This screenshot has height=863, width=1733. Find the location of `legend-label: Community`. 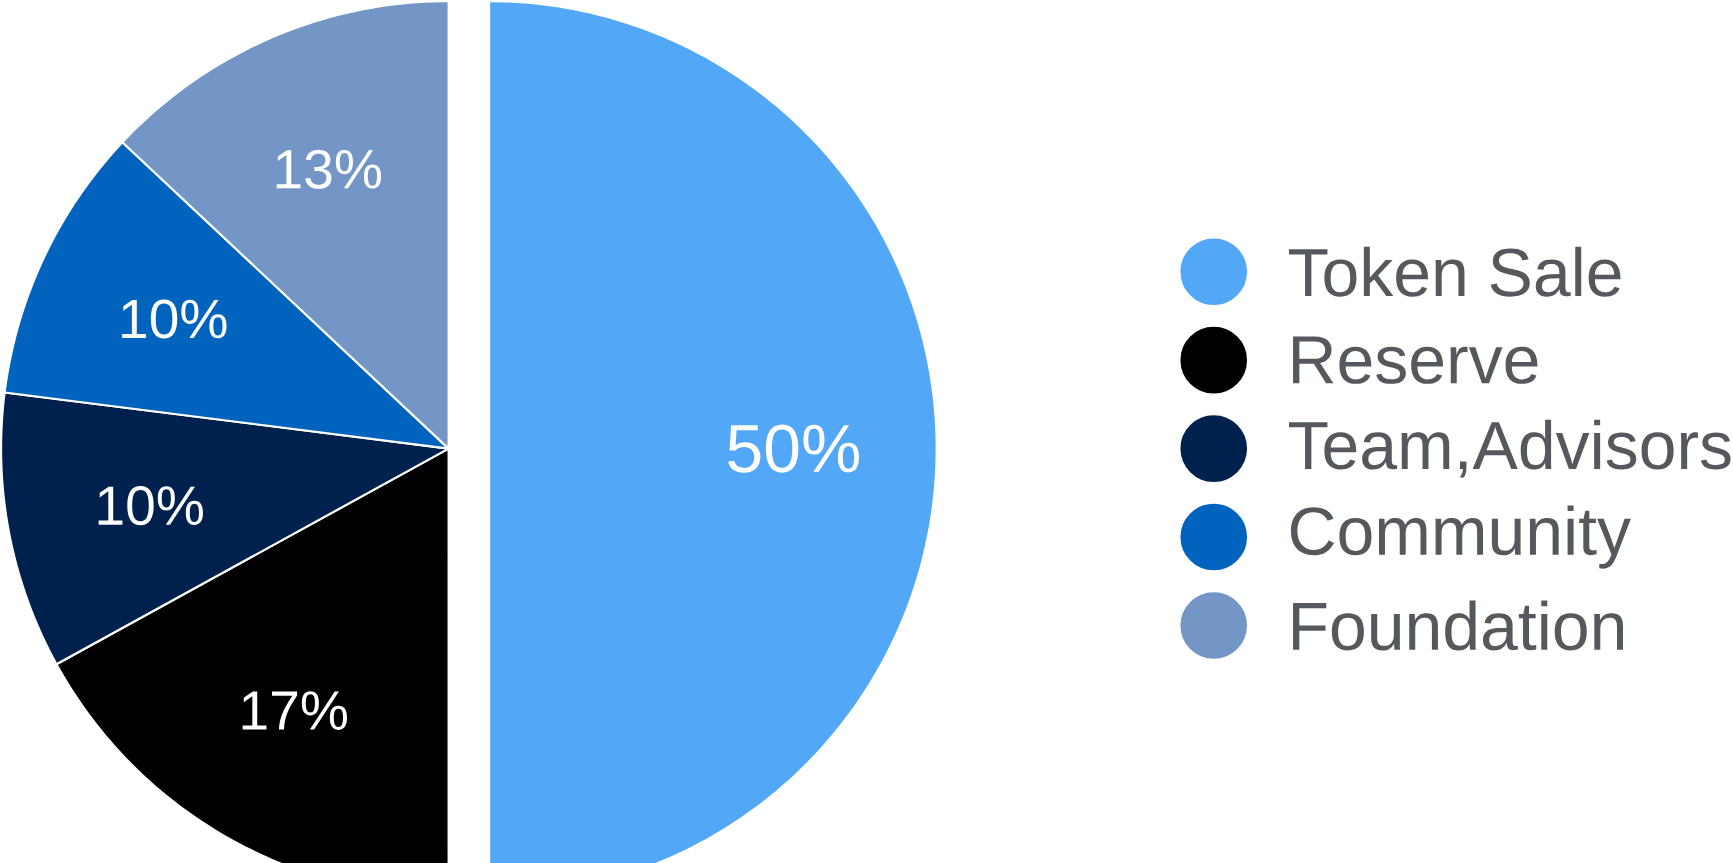

legend-label: Community is located at coordinates (1460, 537).